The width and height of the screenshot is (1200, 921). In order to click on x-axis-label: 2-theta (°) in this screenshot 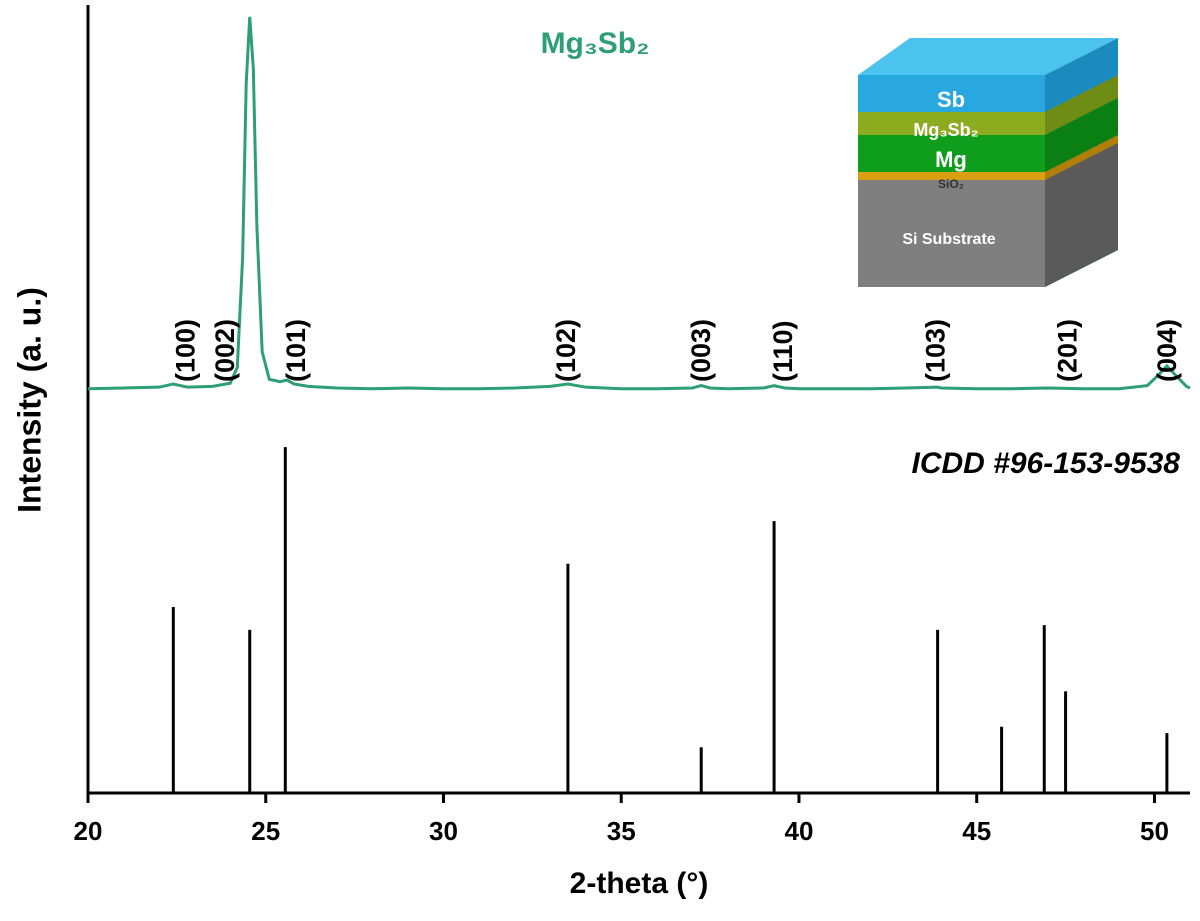, I will do `click(639, 883)`.